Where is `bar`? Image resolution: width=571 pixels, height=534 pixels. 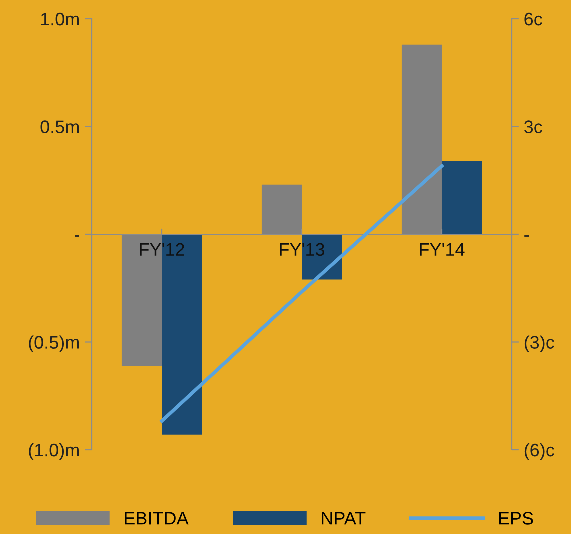 bar is located at coordinates (462, 197).